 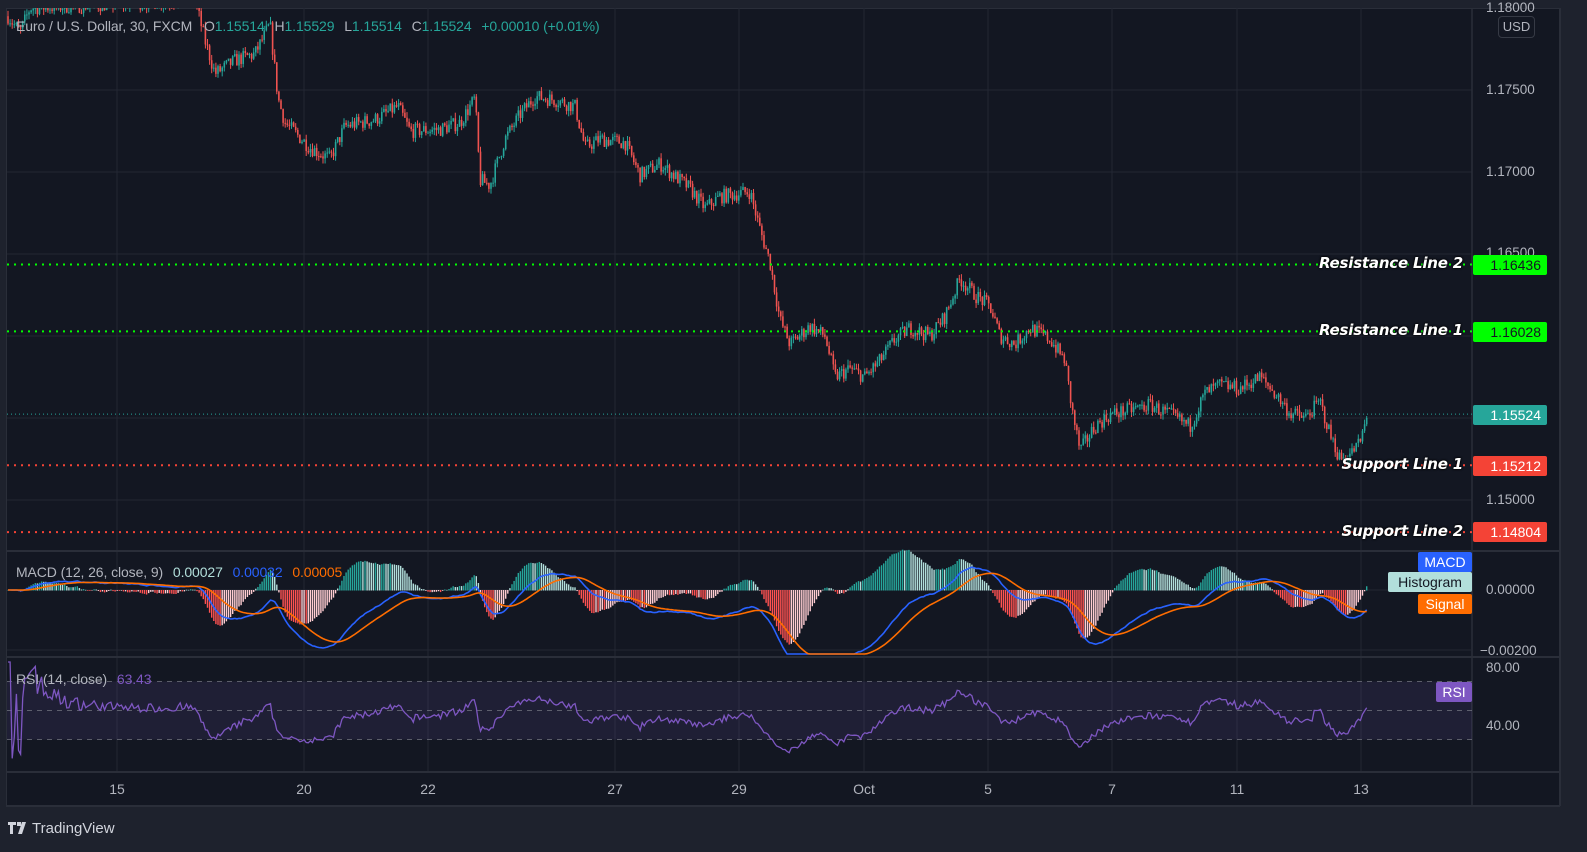 What do you see at coordinates (376, 26) in the screenshot?
I see `low-value: 1.15514` at bounding box center [376, 26].